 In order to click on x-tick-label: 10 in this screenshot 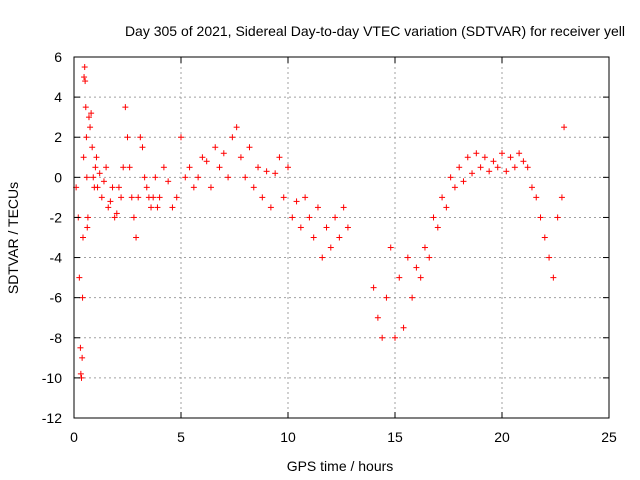, I will do `click(288, 437)`.